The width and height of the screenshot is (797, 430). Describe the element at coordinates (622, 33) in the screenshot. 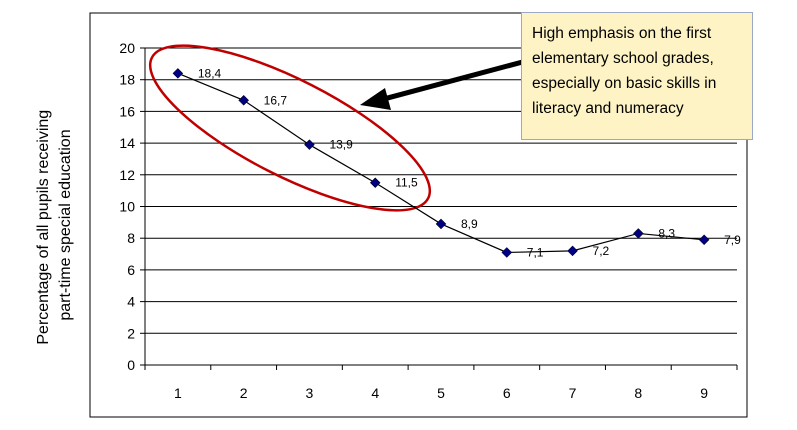

I see `annotation-line-1: High emphasis on the first` at that location.